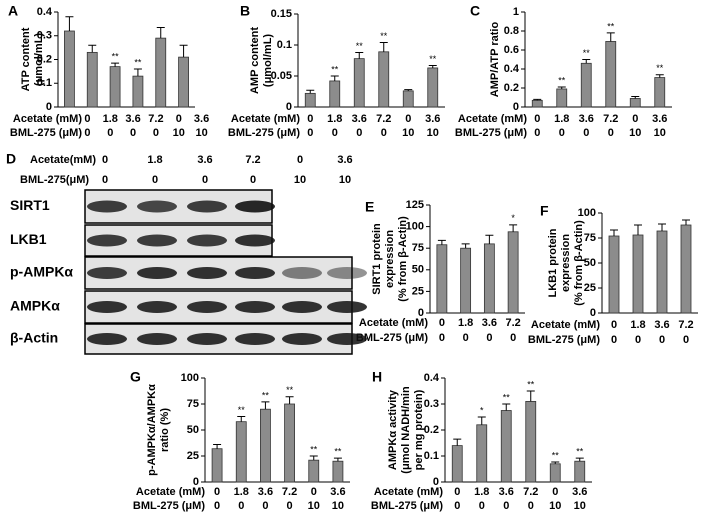  What do you see at coordinates (377, 377) in the screenshot?
I see `panel-label: H` at bounding box center [377, 377].